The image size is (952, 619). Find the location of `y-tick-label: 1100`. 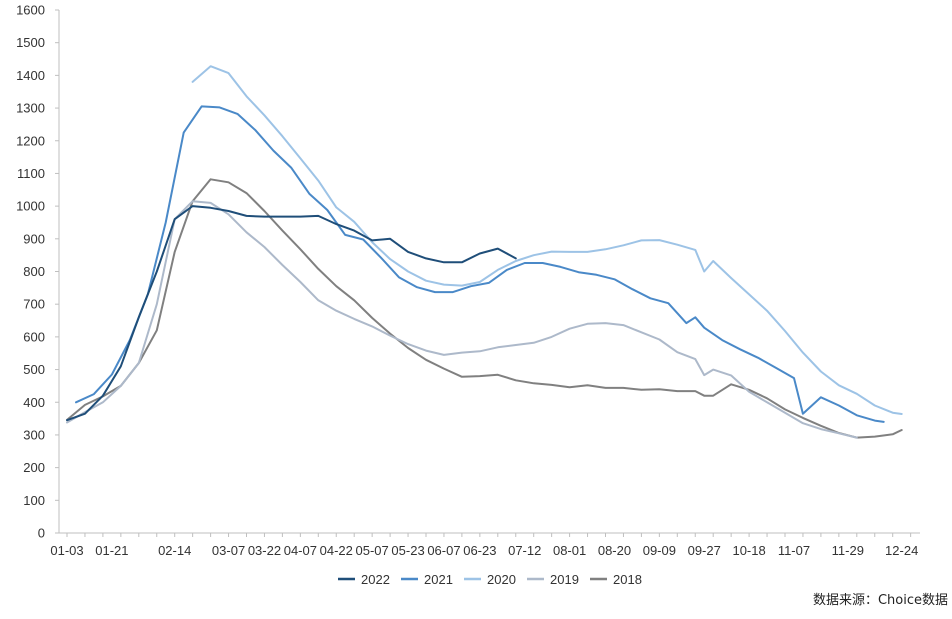

y-tick-label: 1100 is located at coordinates (31, 173).